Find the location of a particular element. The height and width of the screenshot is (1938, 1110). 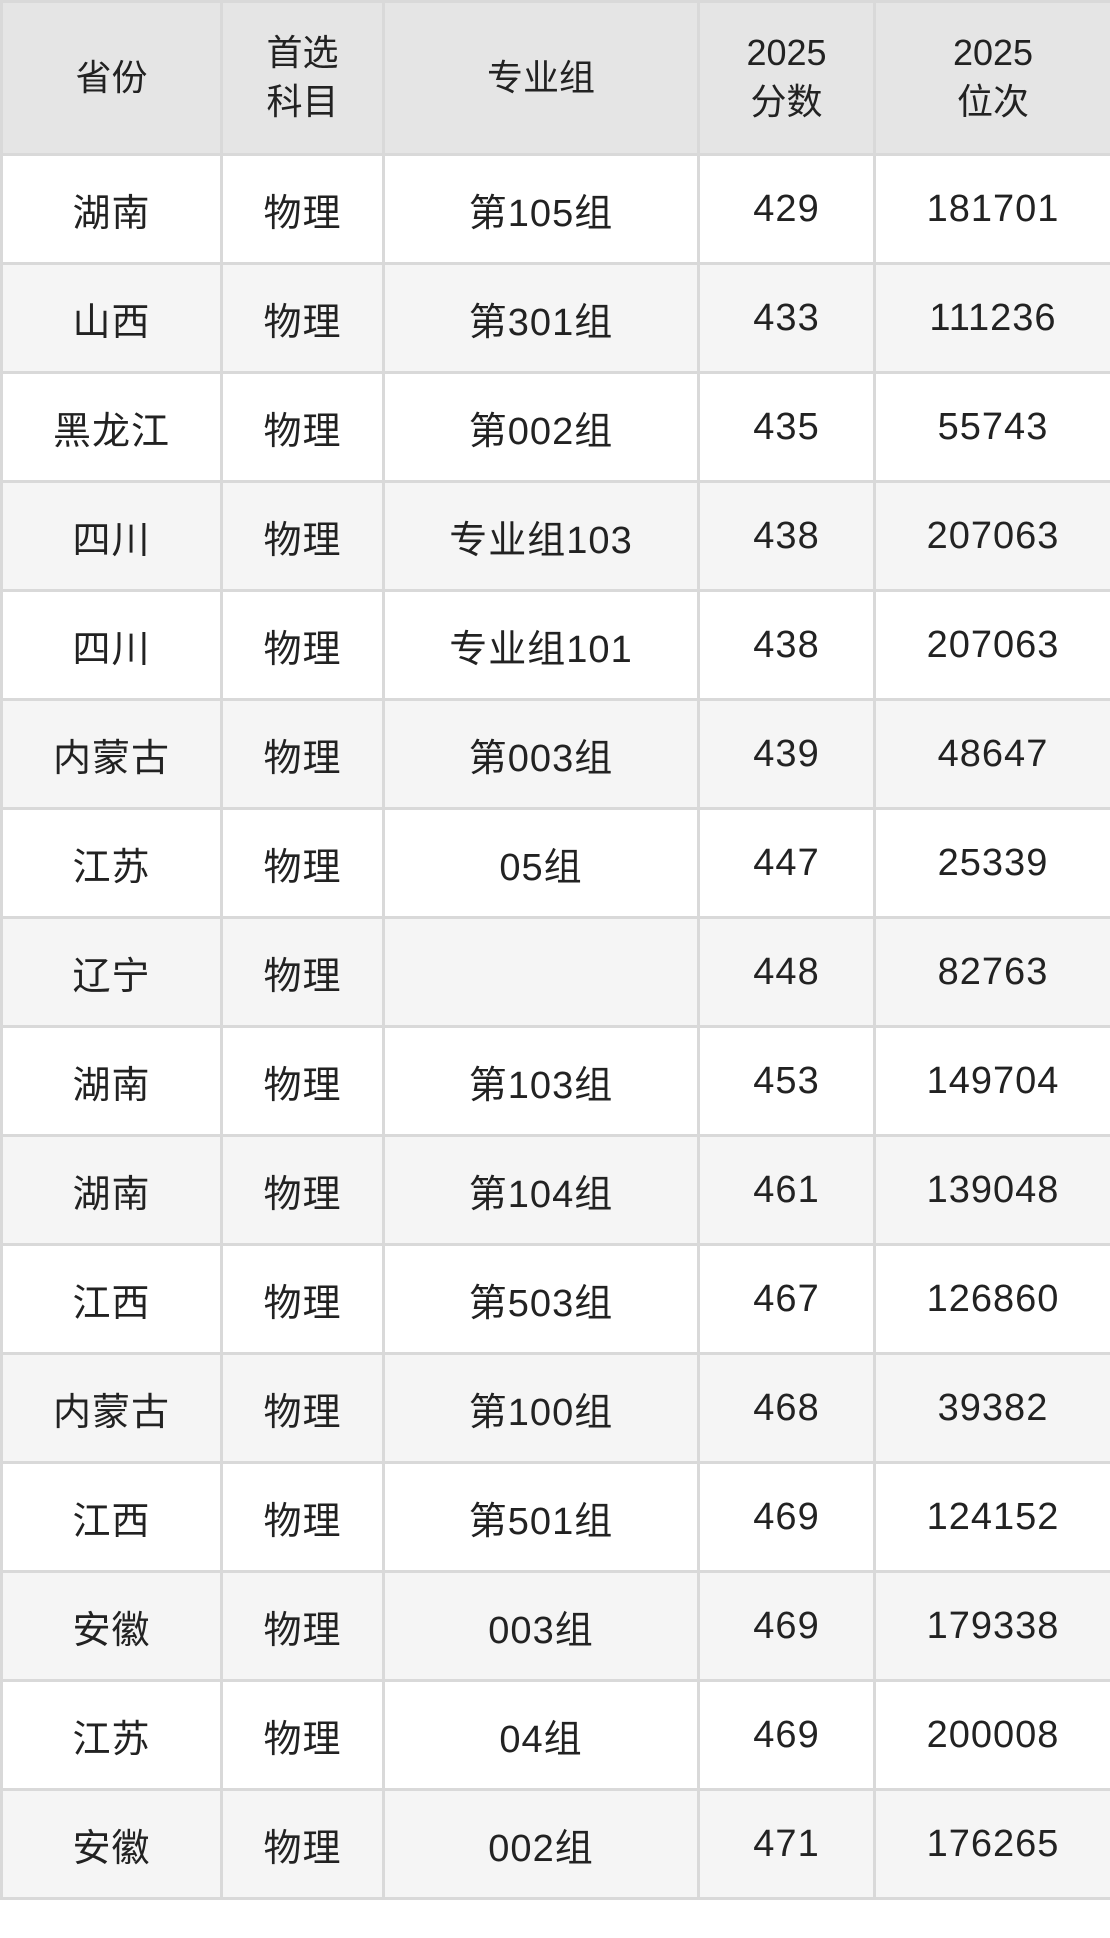

cell-group is located at coordinates (541, 972).